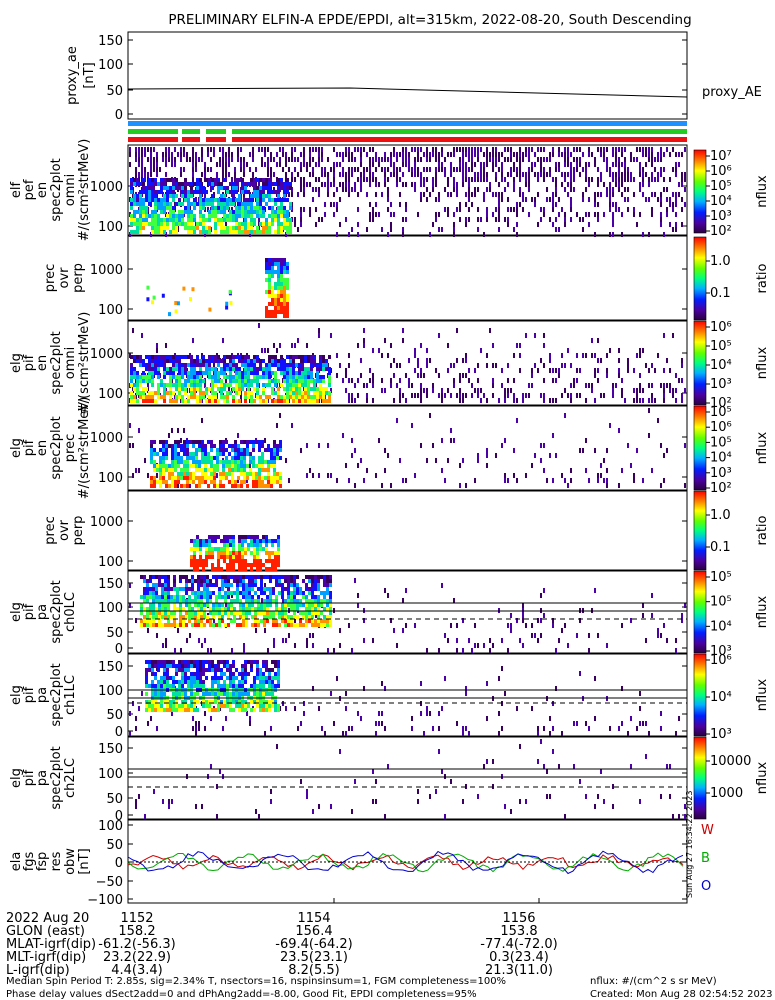 The height and width of the screenshot is (1000, 775). I want to click on y-axis-label: spec2plot, so click(56, 611).